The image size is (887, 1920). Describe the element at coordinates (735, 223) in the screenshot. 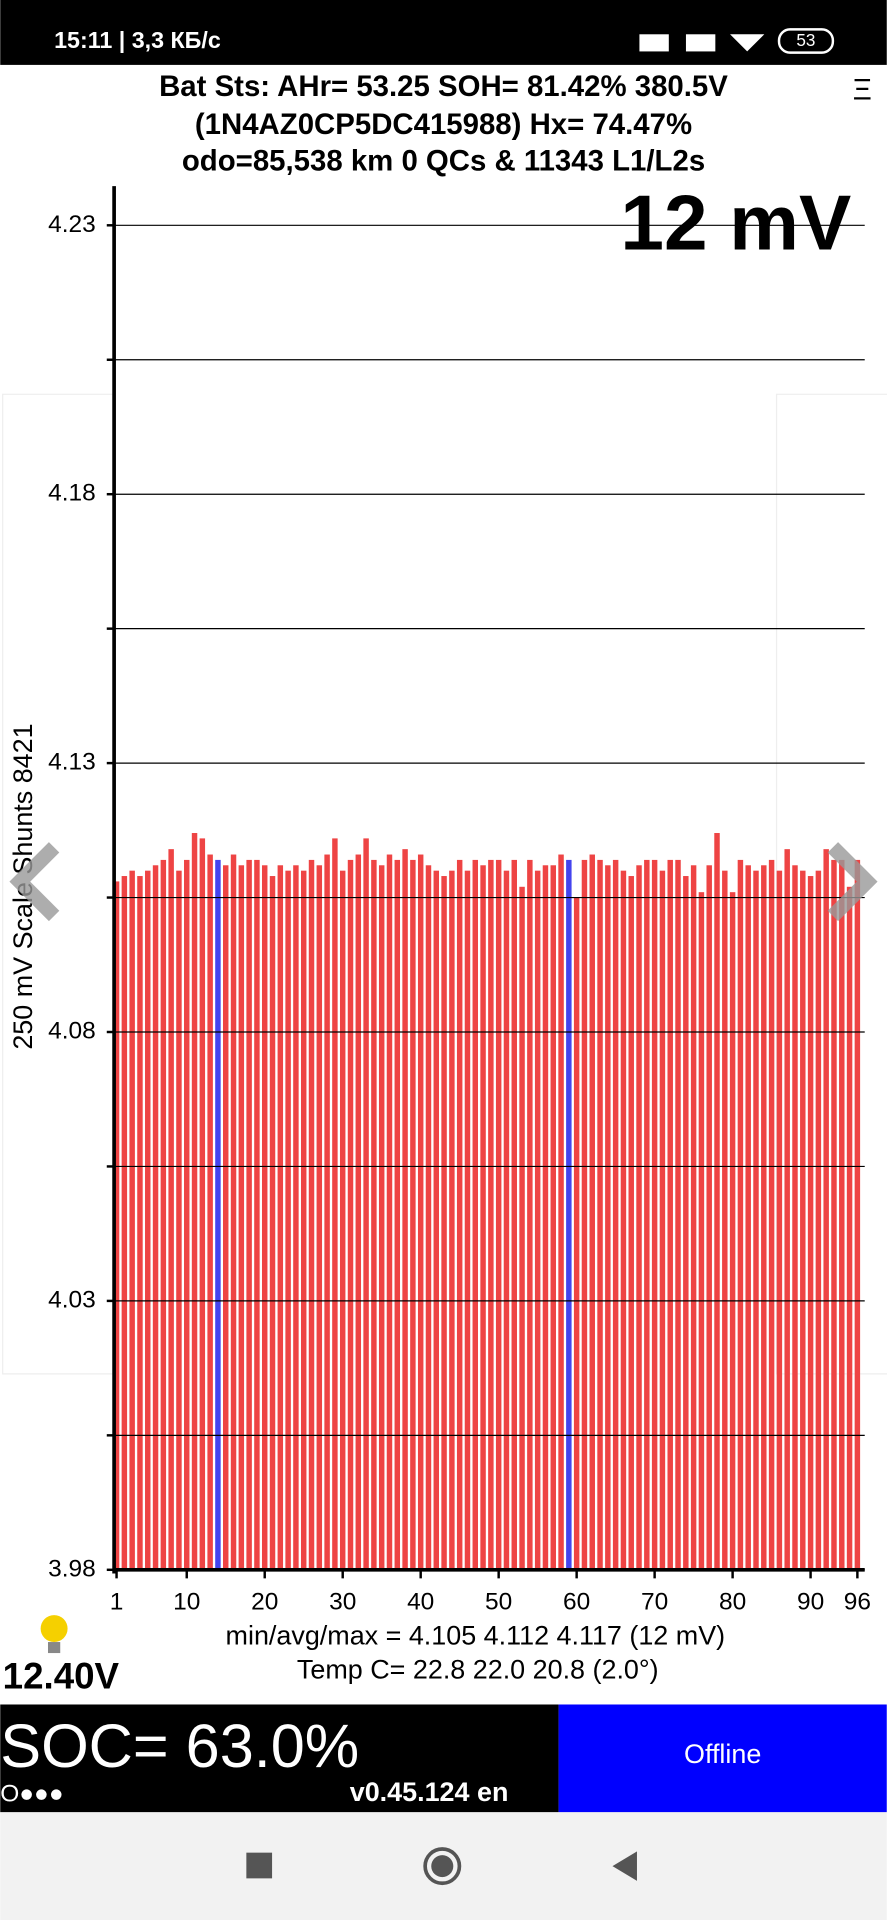

I see `annotation: 12 mV` at that location.